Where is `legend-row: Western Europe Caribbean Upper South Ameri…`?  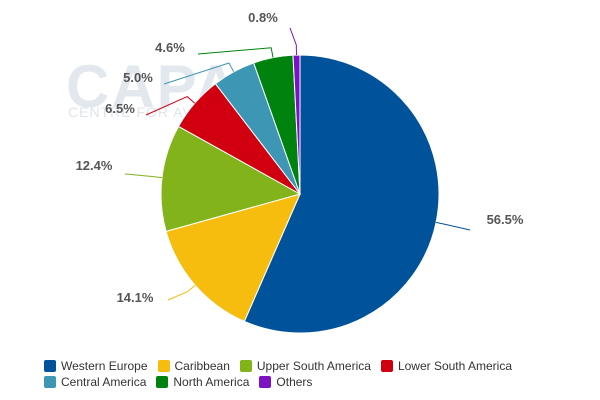
legend-row: Western Europe Caribbean Upper South Ameri… is located at coordinates (314, 366).